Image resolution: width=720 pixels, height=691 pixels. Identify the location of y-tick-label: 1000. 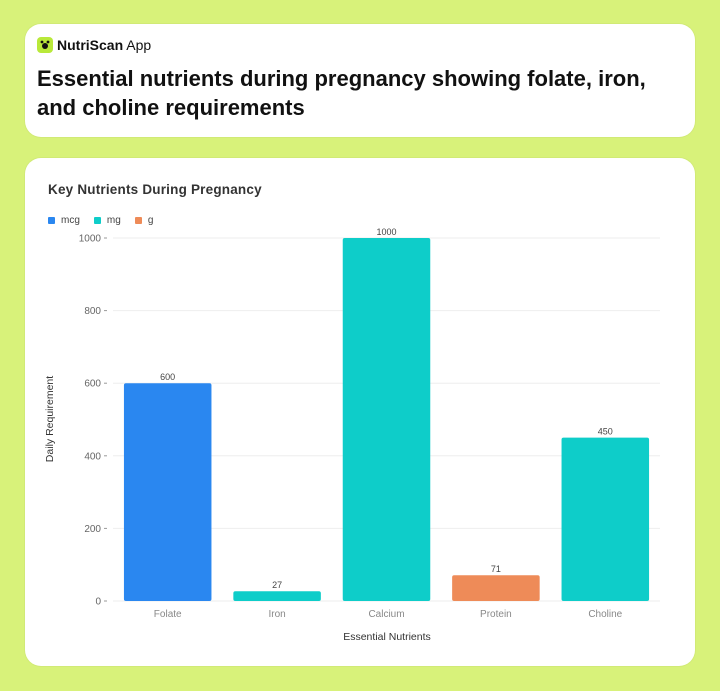
(90, 239).